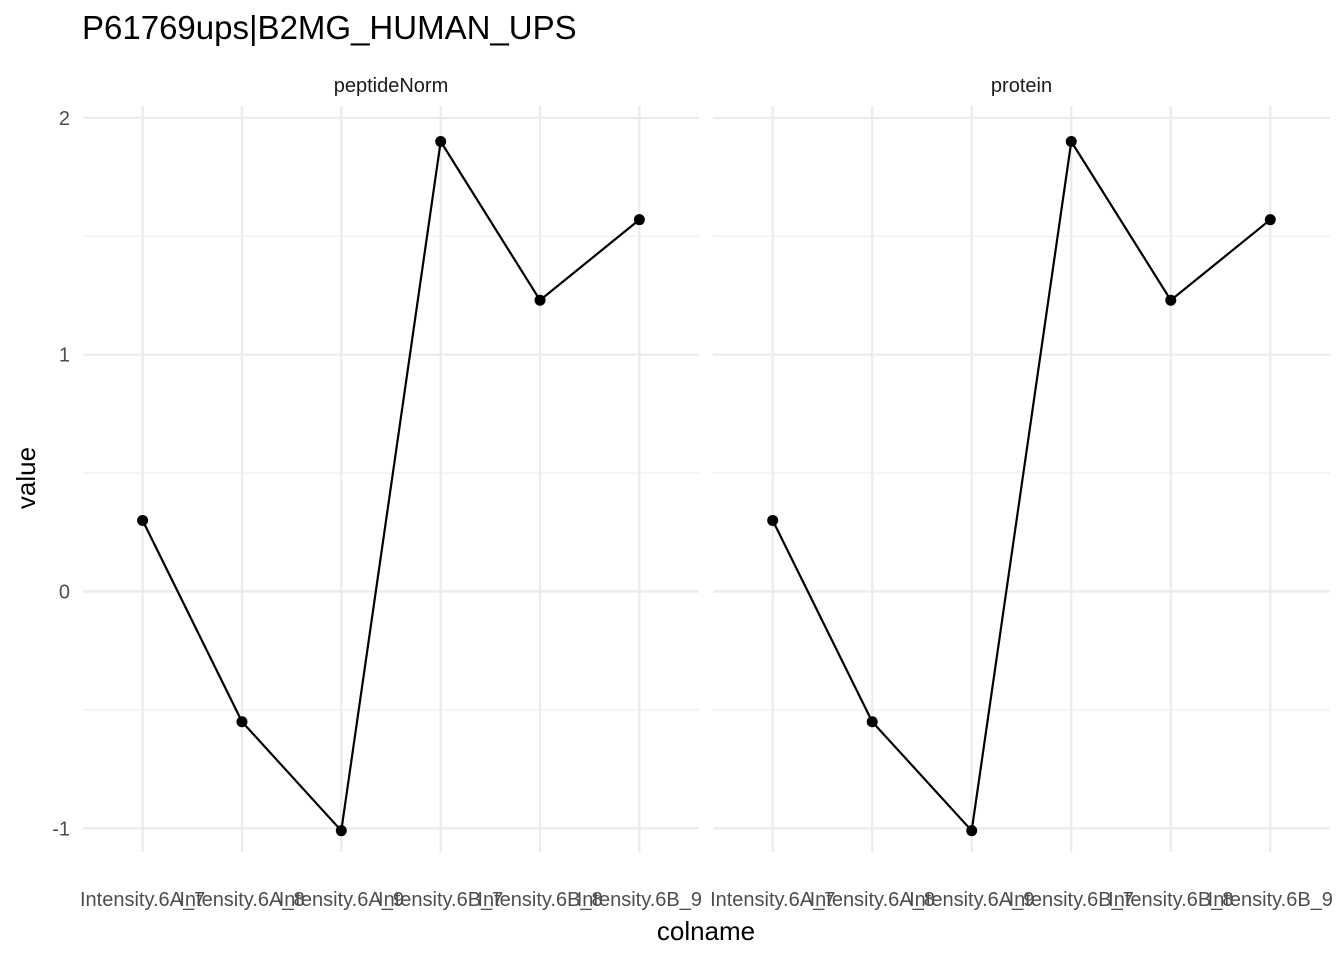 Image resolution: width=1344 pixels, height=960 pixels. What do you see at coordinates (706, 931) in the screenshot?
I see `x-axis-title: colname` at bounding box center [706, 931].